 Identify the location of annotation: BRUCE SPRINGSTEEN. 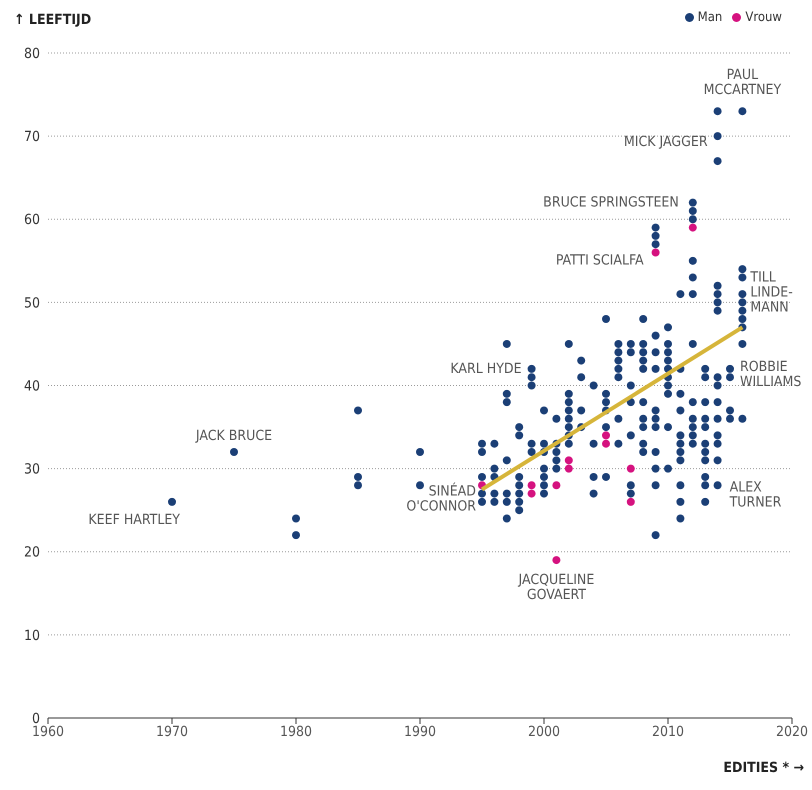
(611, 202).